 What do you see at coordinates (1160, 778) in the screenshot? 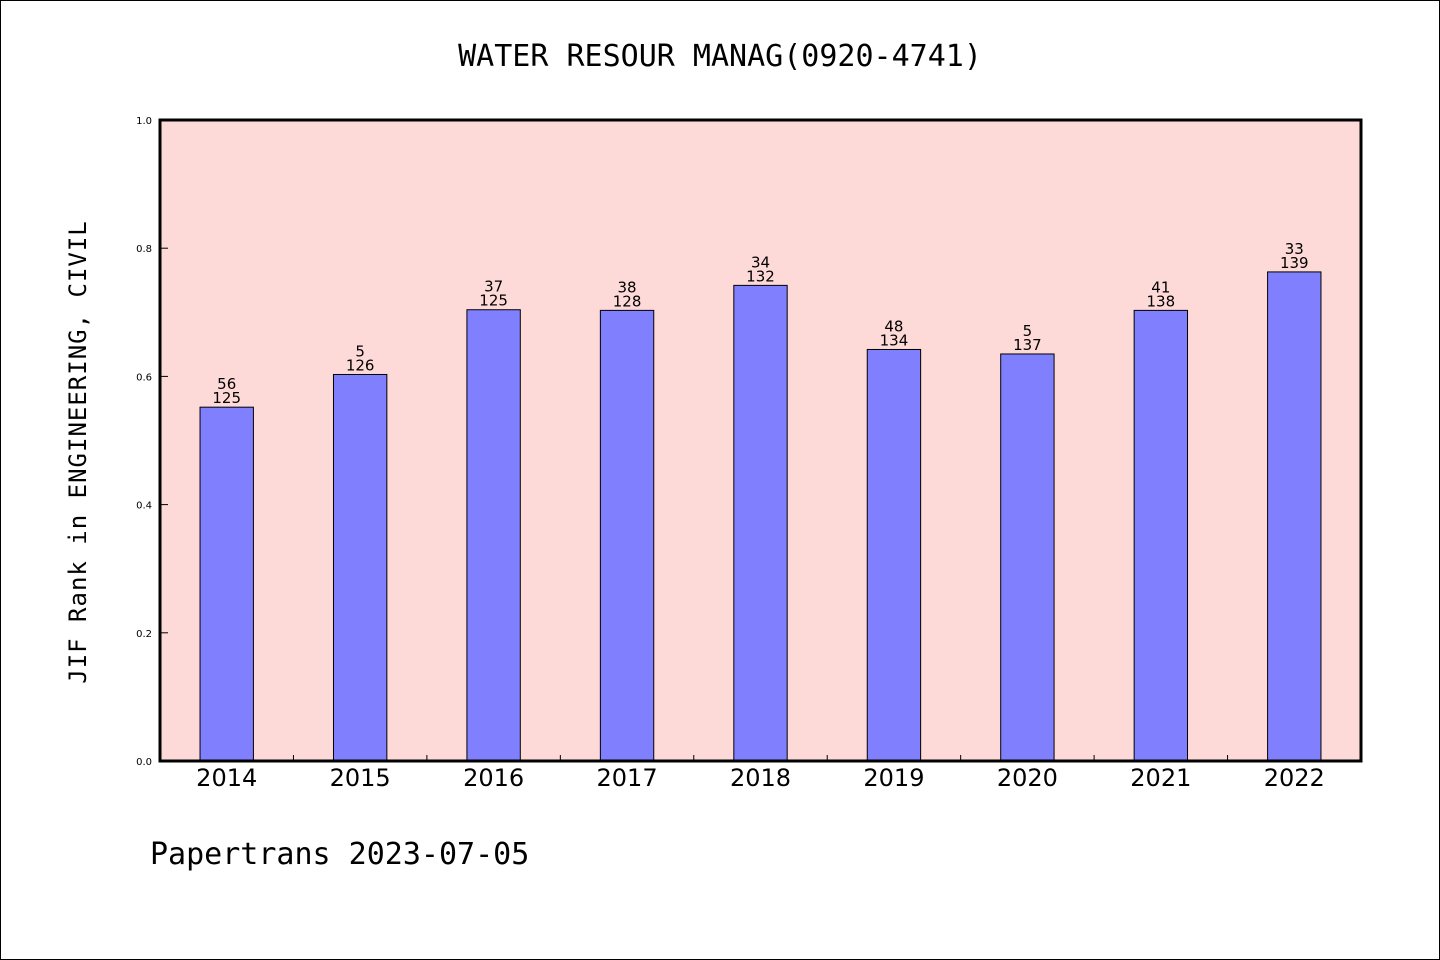
I see `x-tick-label: 2021` at bounding box center [1160, 778].